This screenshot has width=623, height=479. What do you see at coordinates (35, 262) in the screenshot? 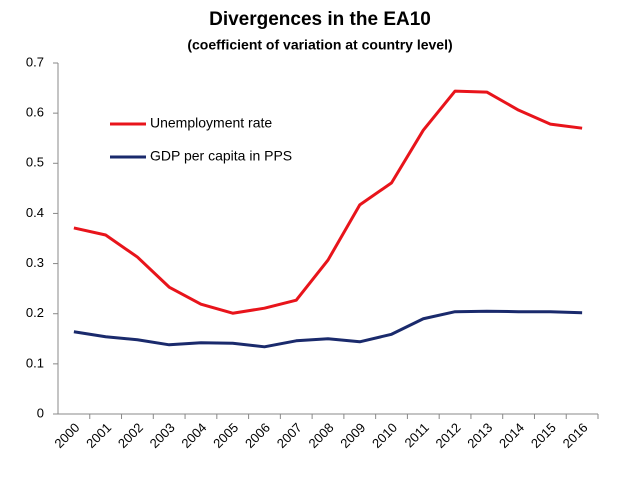
I see `y-tick-label: 0.3` at bounding box center [35, 262].